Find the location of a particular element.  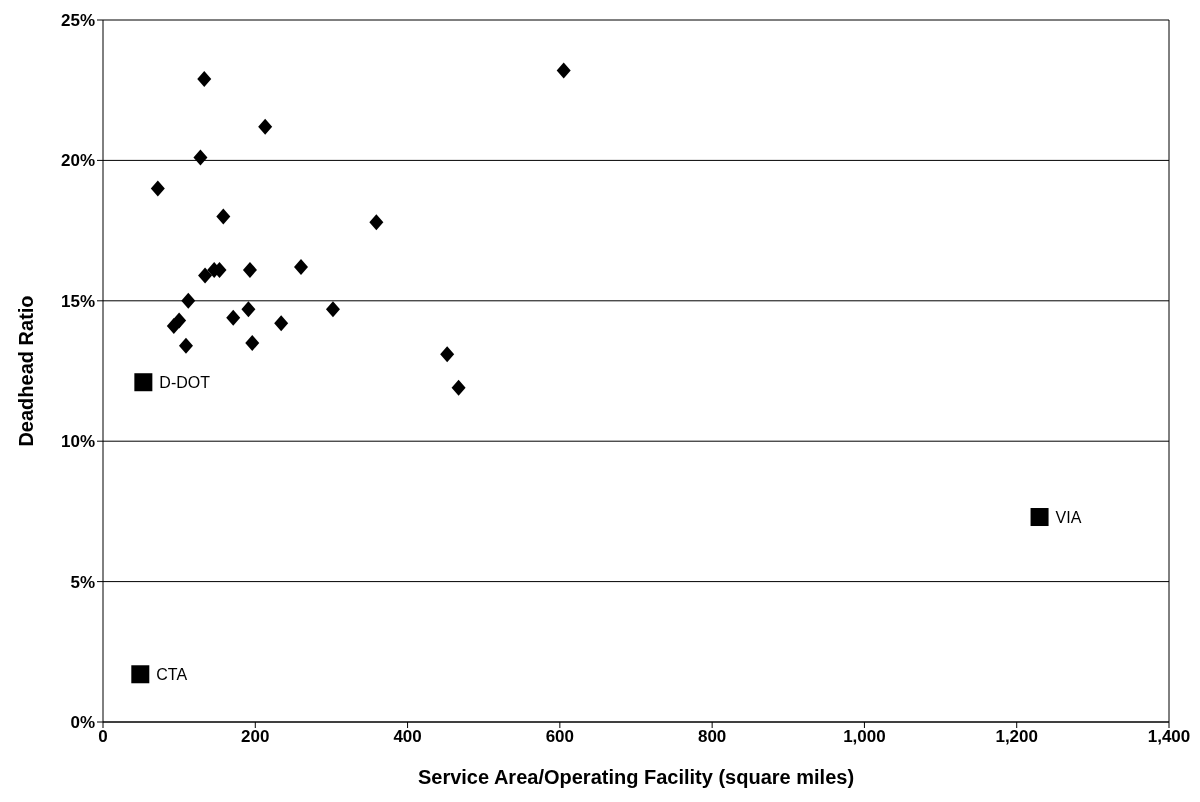

x-tick-label: 800 is located at coordinates (712, 737).